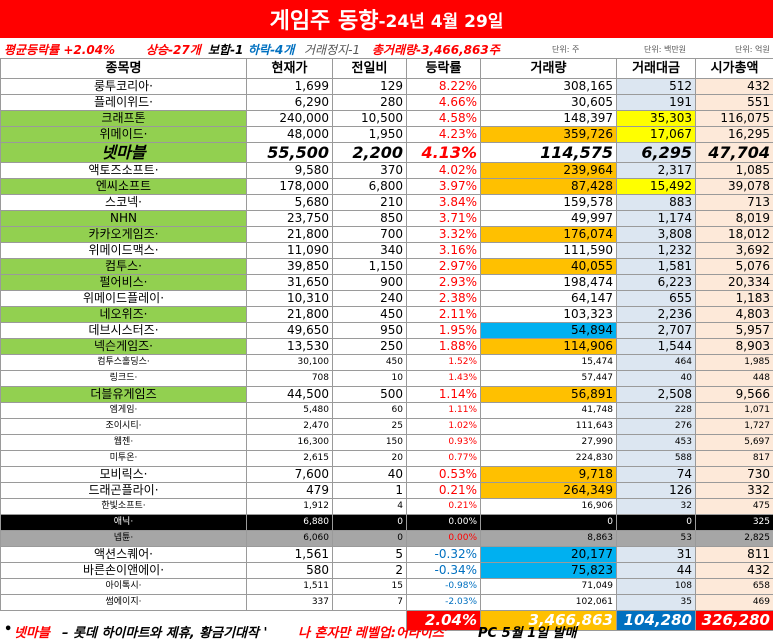  Describe the element at coordinates (444, 475) in the screenshot. I see `change-rate: 0.53%` at that location.